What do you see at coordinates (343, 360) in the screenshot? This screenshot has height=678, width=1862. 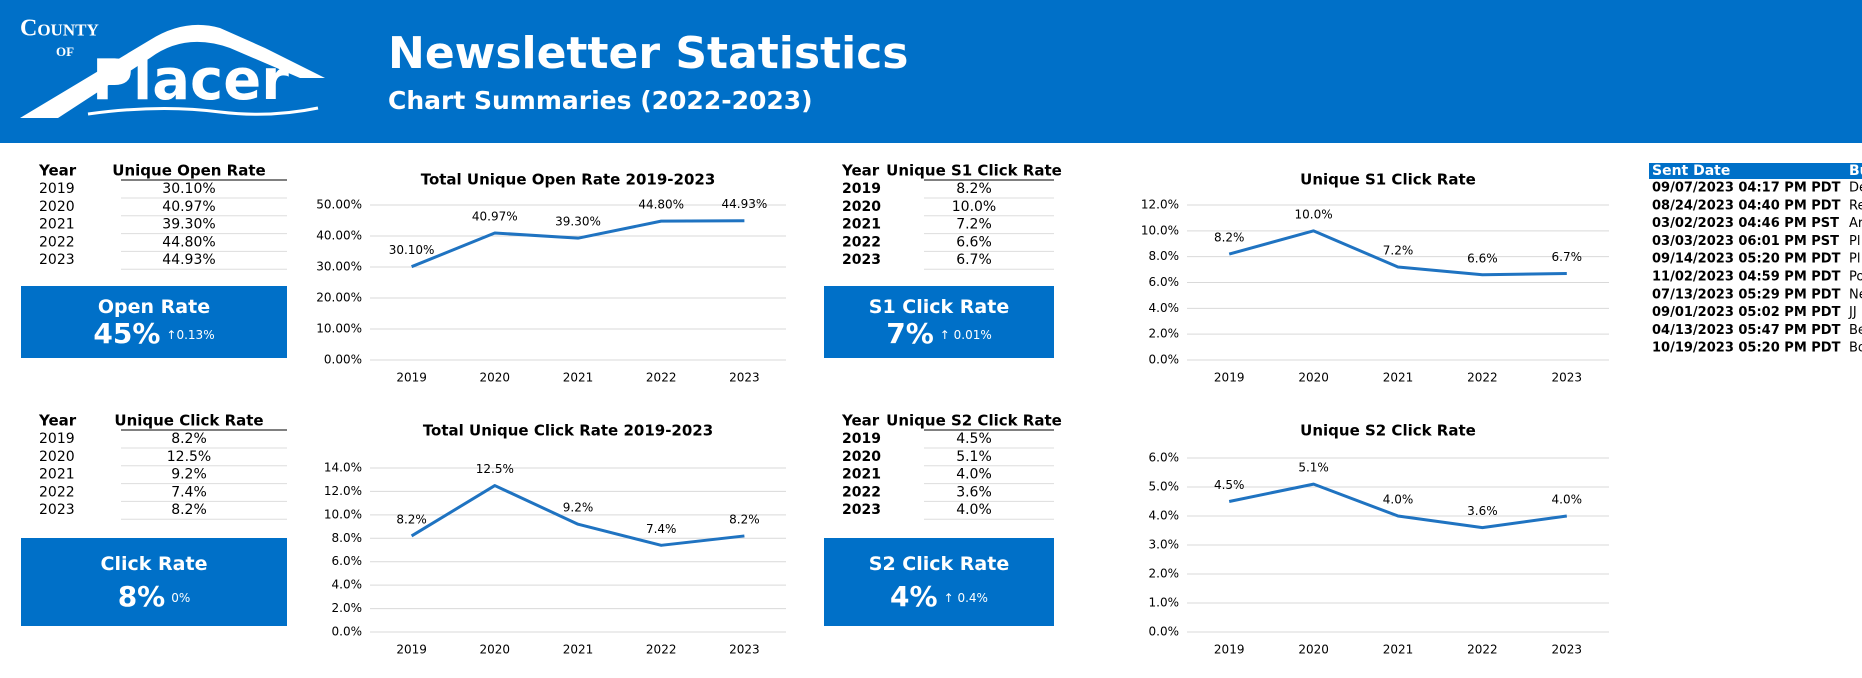 I see `y-tick-label: 0.00%` at bounding box center [343, 360].